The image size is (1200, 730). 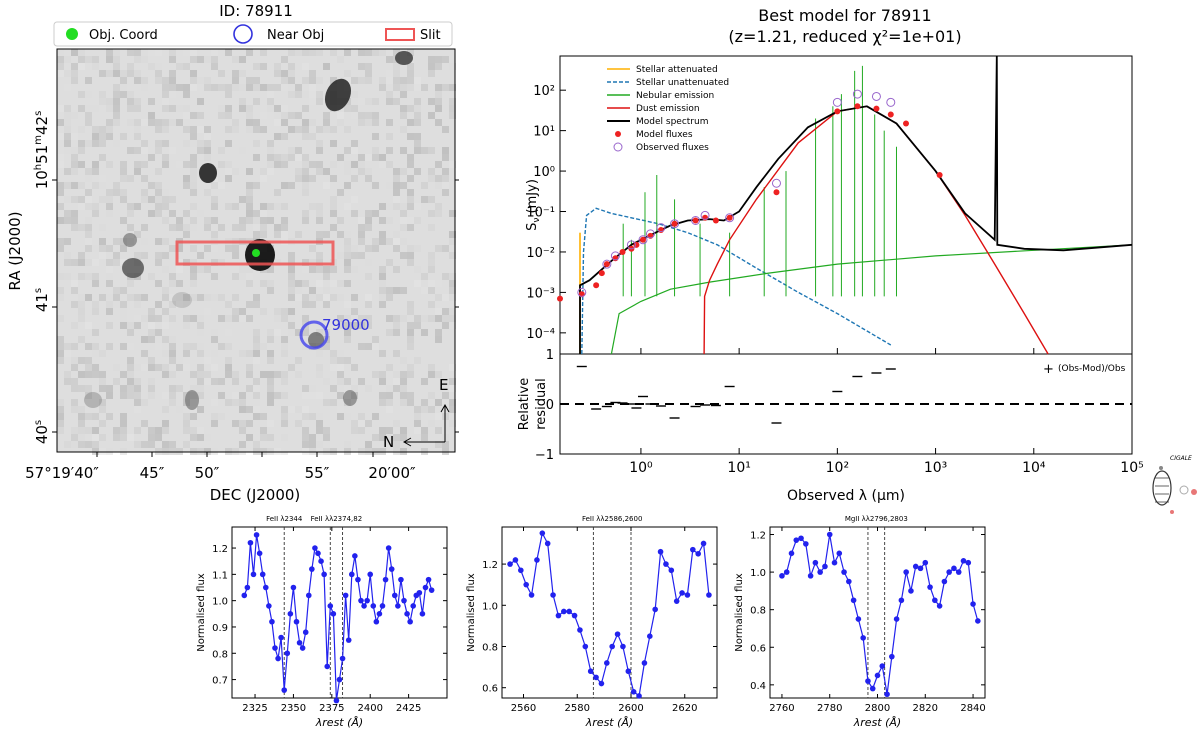 I want to click on spectrum-y-tick-label: 1.0, so click(x=490, y=606).